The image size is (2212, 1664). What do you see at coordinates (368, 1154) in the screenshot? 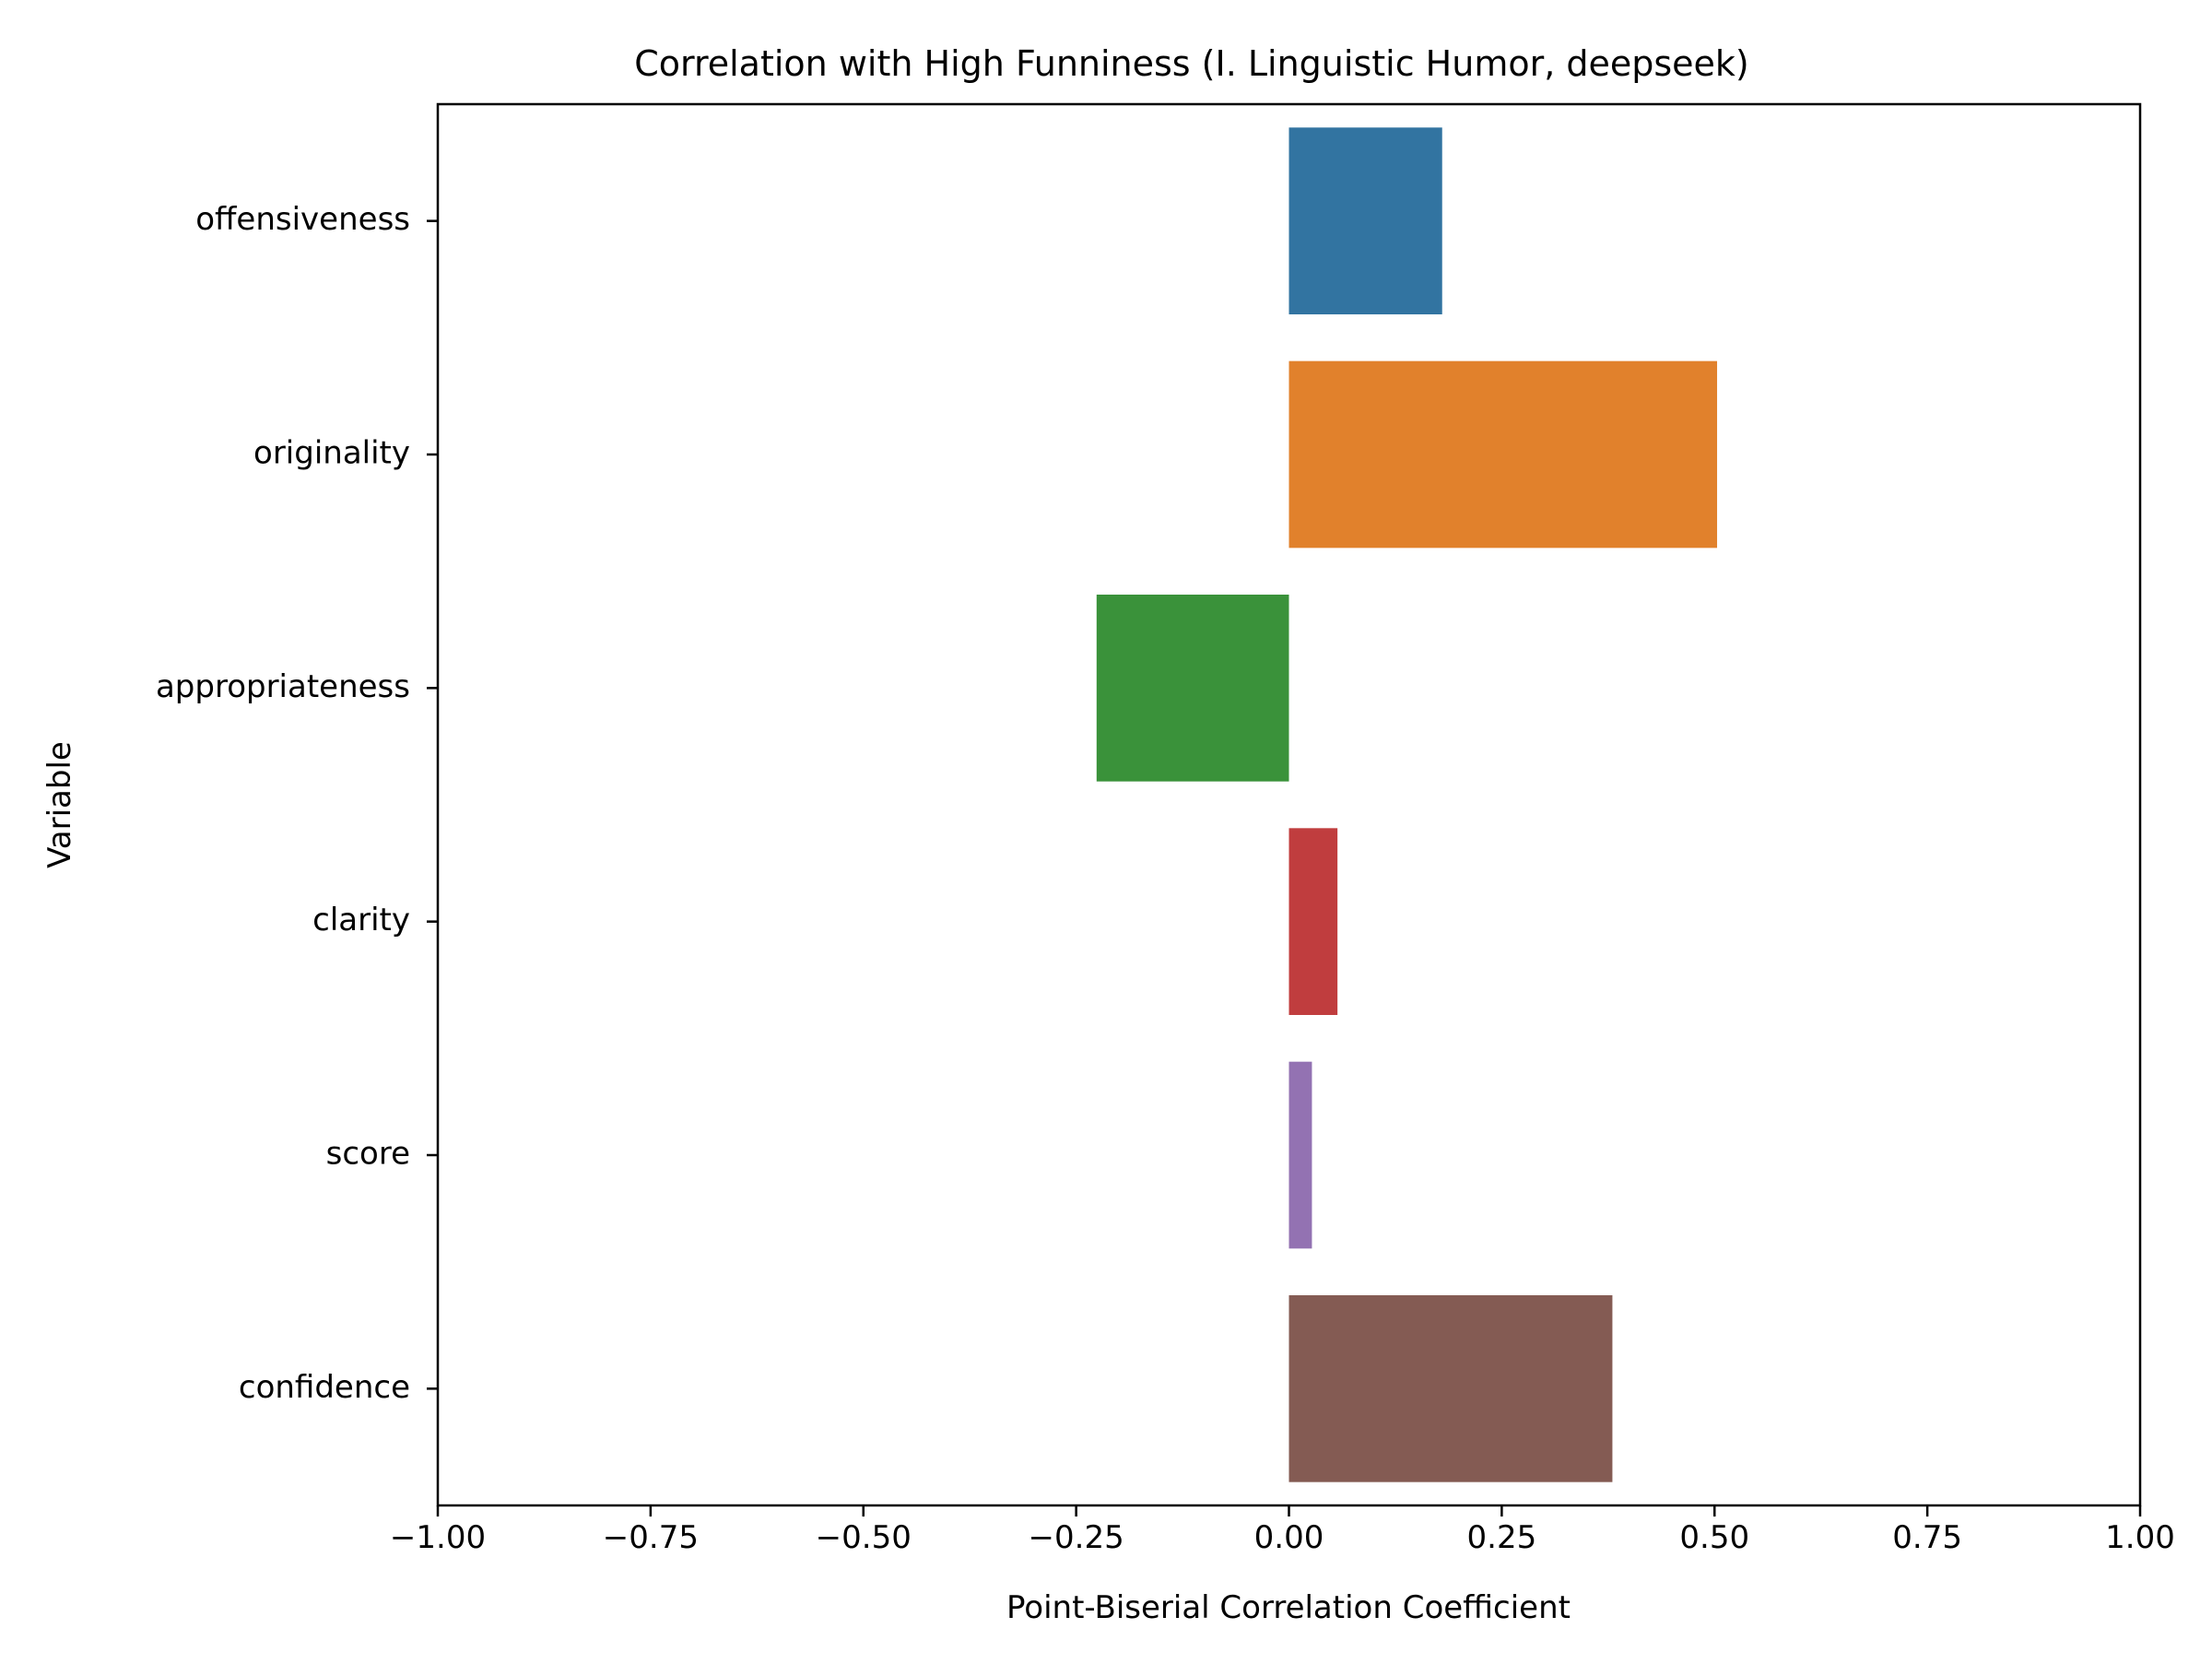
I see `y-tick-label-score: score` at bounding box center [368, 1154].